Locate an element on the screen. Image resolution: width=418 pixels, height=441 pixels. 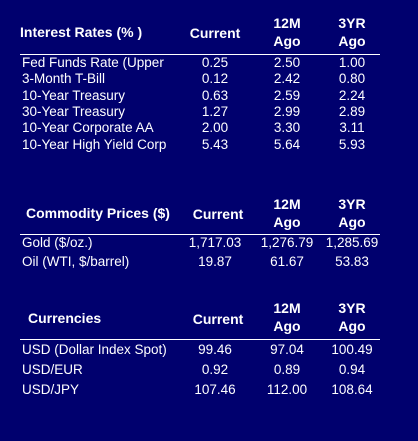
commodity-prices-divider is located at coordinates (200, 234).